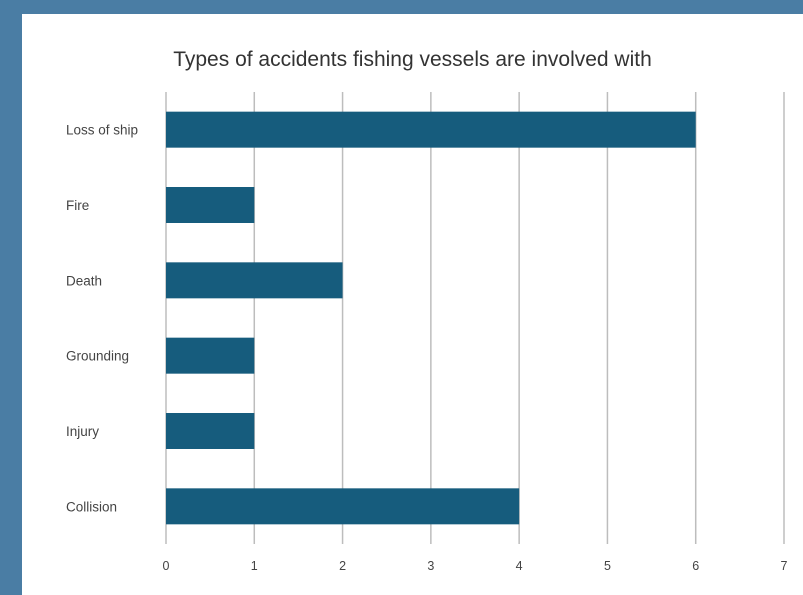  Describe the element at coordinates (607, 566) in the screenshot. I see `x-tick-label: 5` at that location.